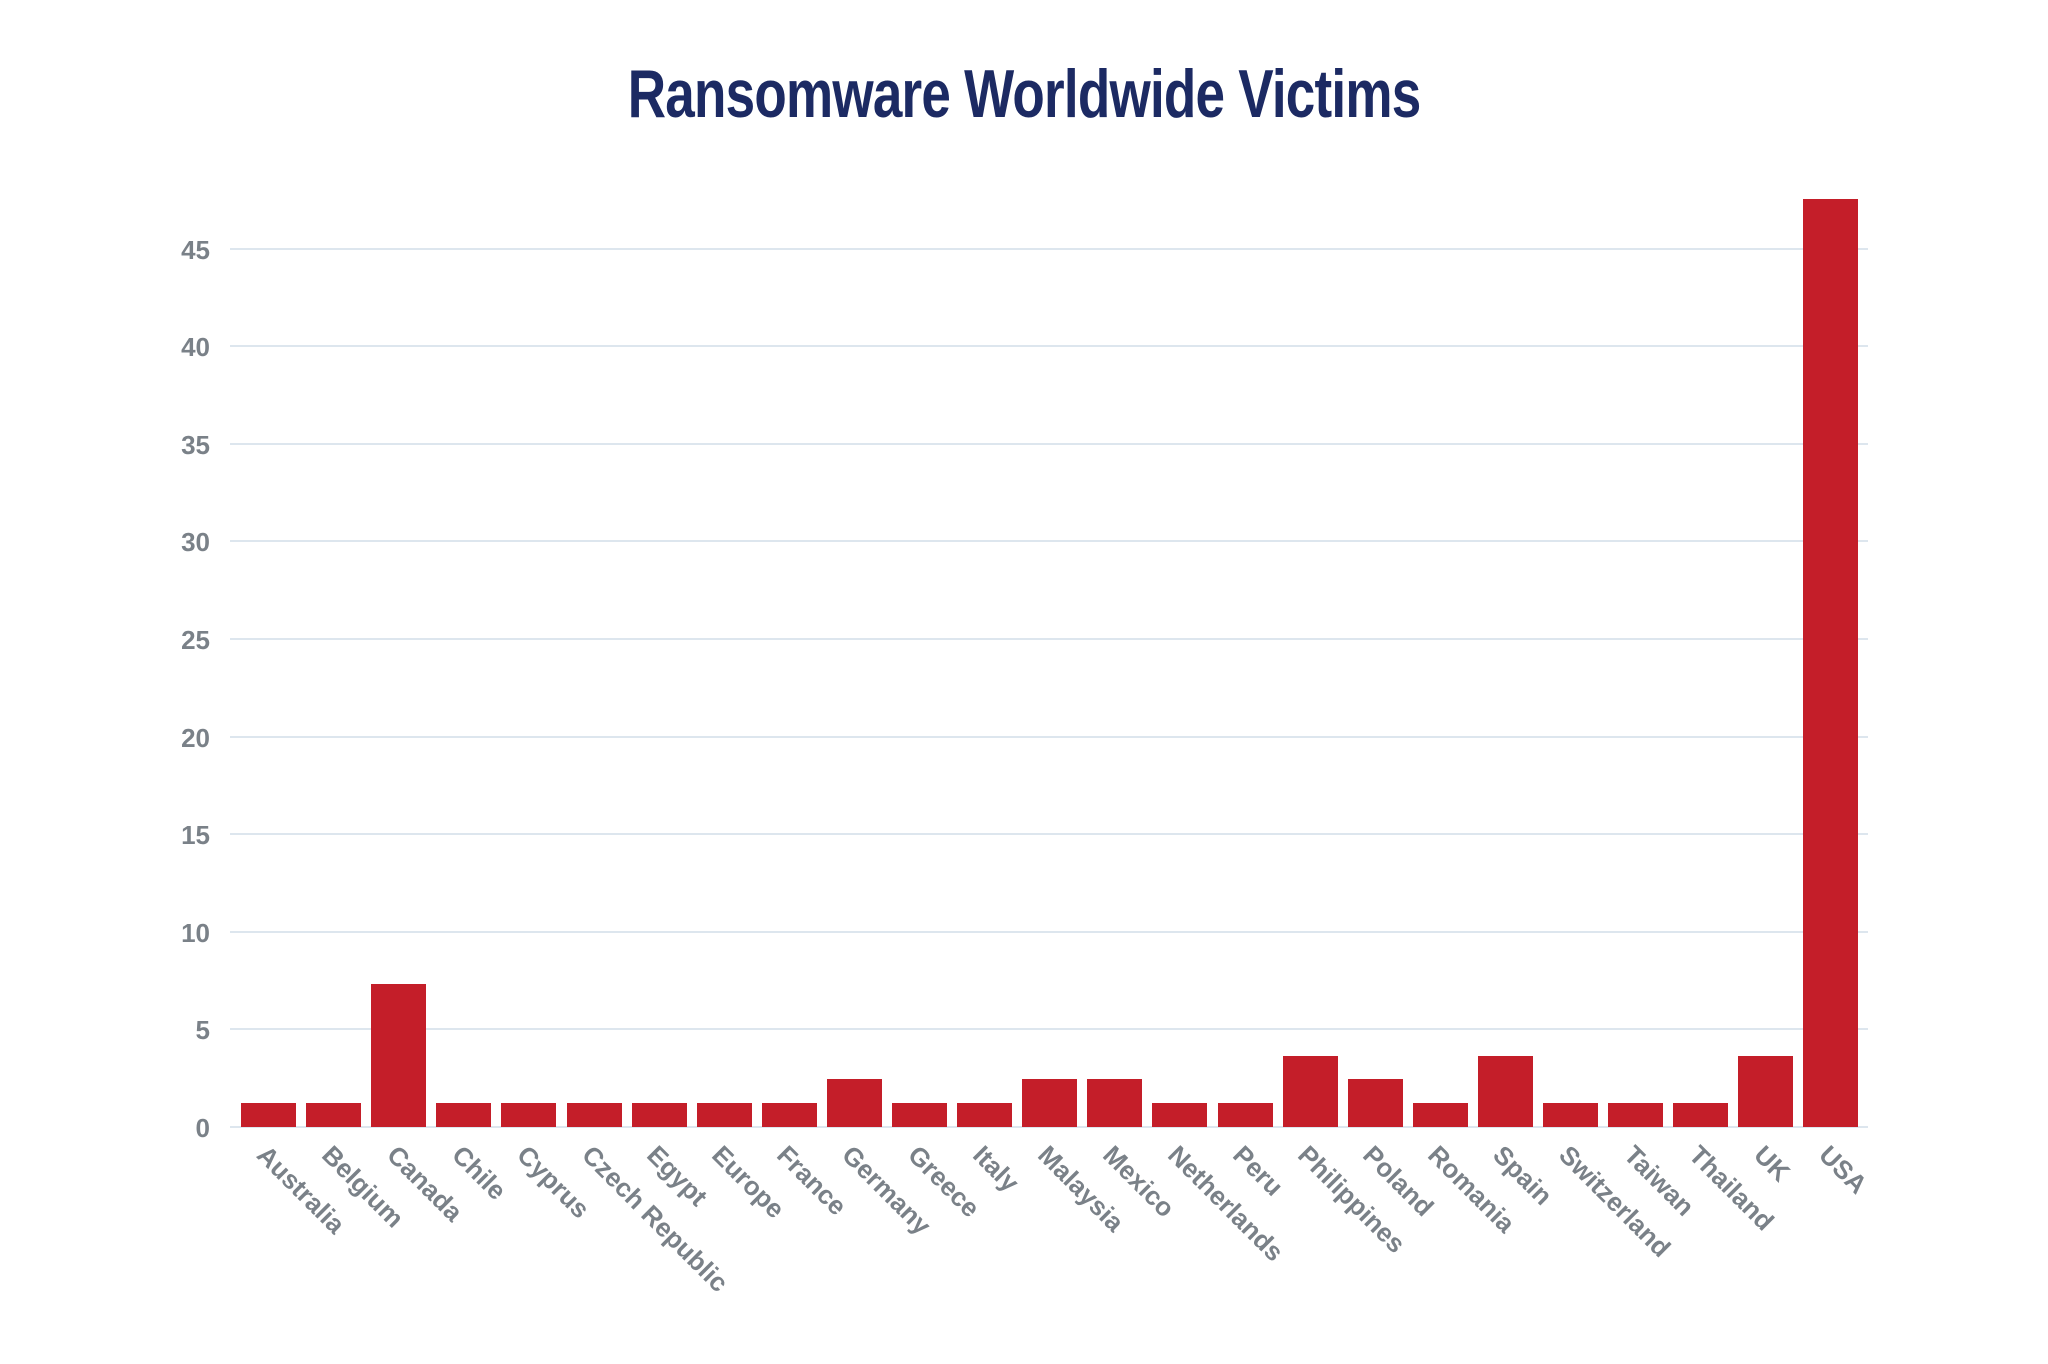 The width and height of the screenshot is (2048, 1364). What do you see at coordinates (1115, 1103) in the screenshot?
I see `bar-mexico` at bounding box center [1115, 1103].